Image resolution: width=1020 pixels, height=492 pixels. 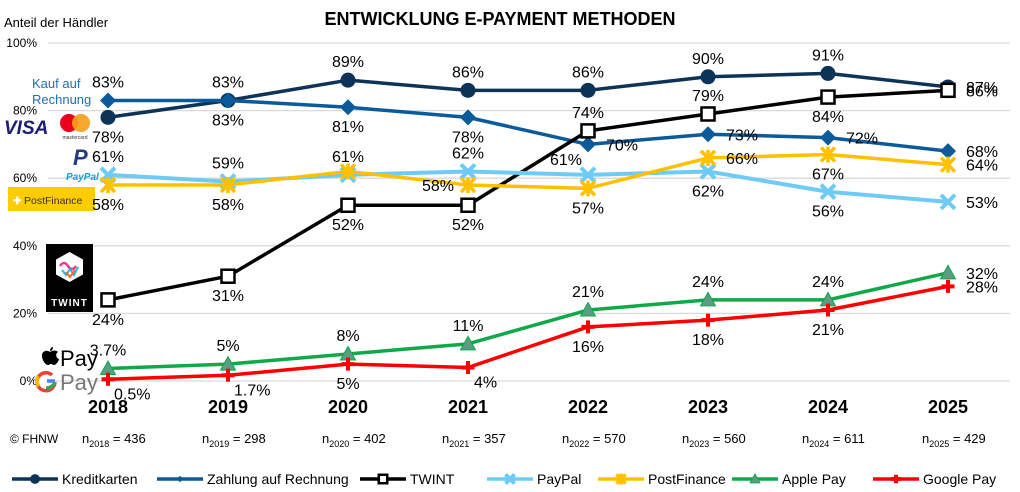 What do you see at coordinates (17, 201) in the screenshot?
I see `postfinance-plus-icon: ✚` at bounding box center [17, 201].